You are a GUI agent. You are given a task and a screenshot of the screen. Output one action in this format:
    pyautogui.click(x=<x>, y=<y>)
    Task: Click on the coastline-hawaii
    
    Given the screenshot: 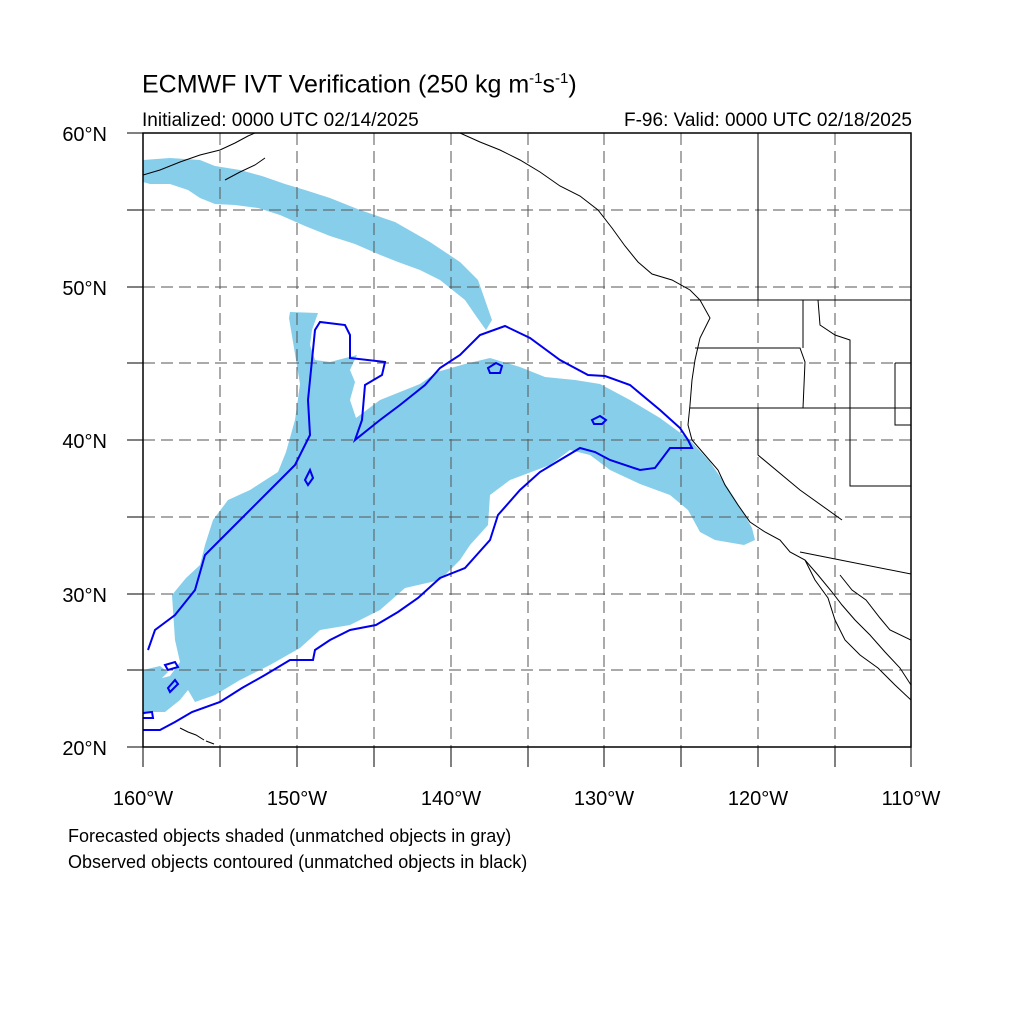 What is the action you would take?
    pyautogui.click(x=197, y=736)
    